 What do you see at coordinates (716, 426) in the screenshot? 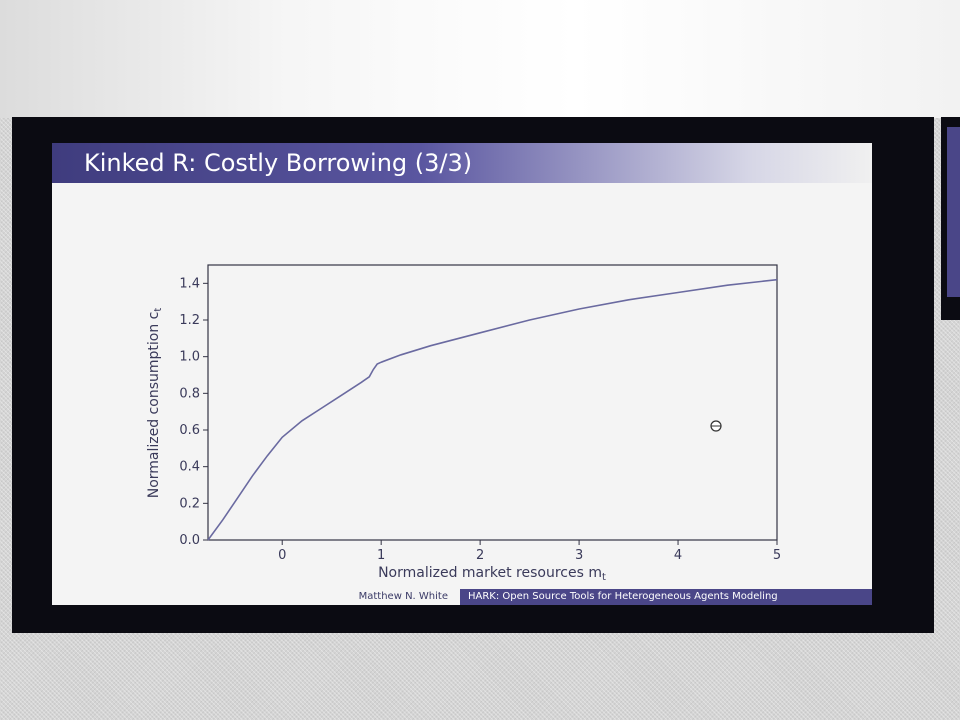
I see `mouse-cursor-icon` at bounding box center [716, 426].